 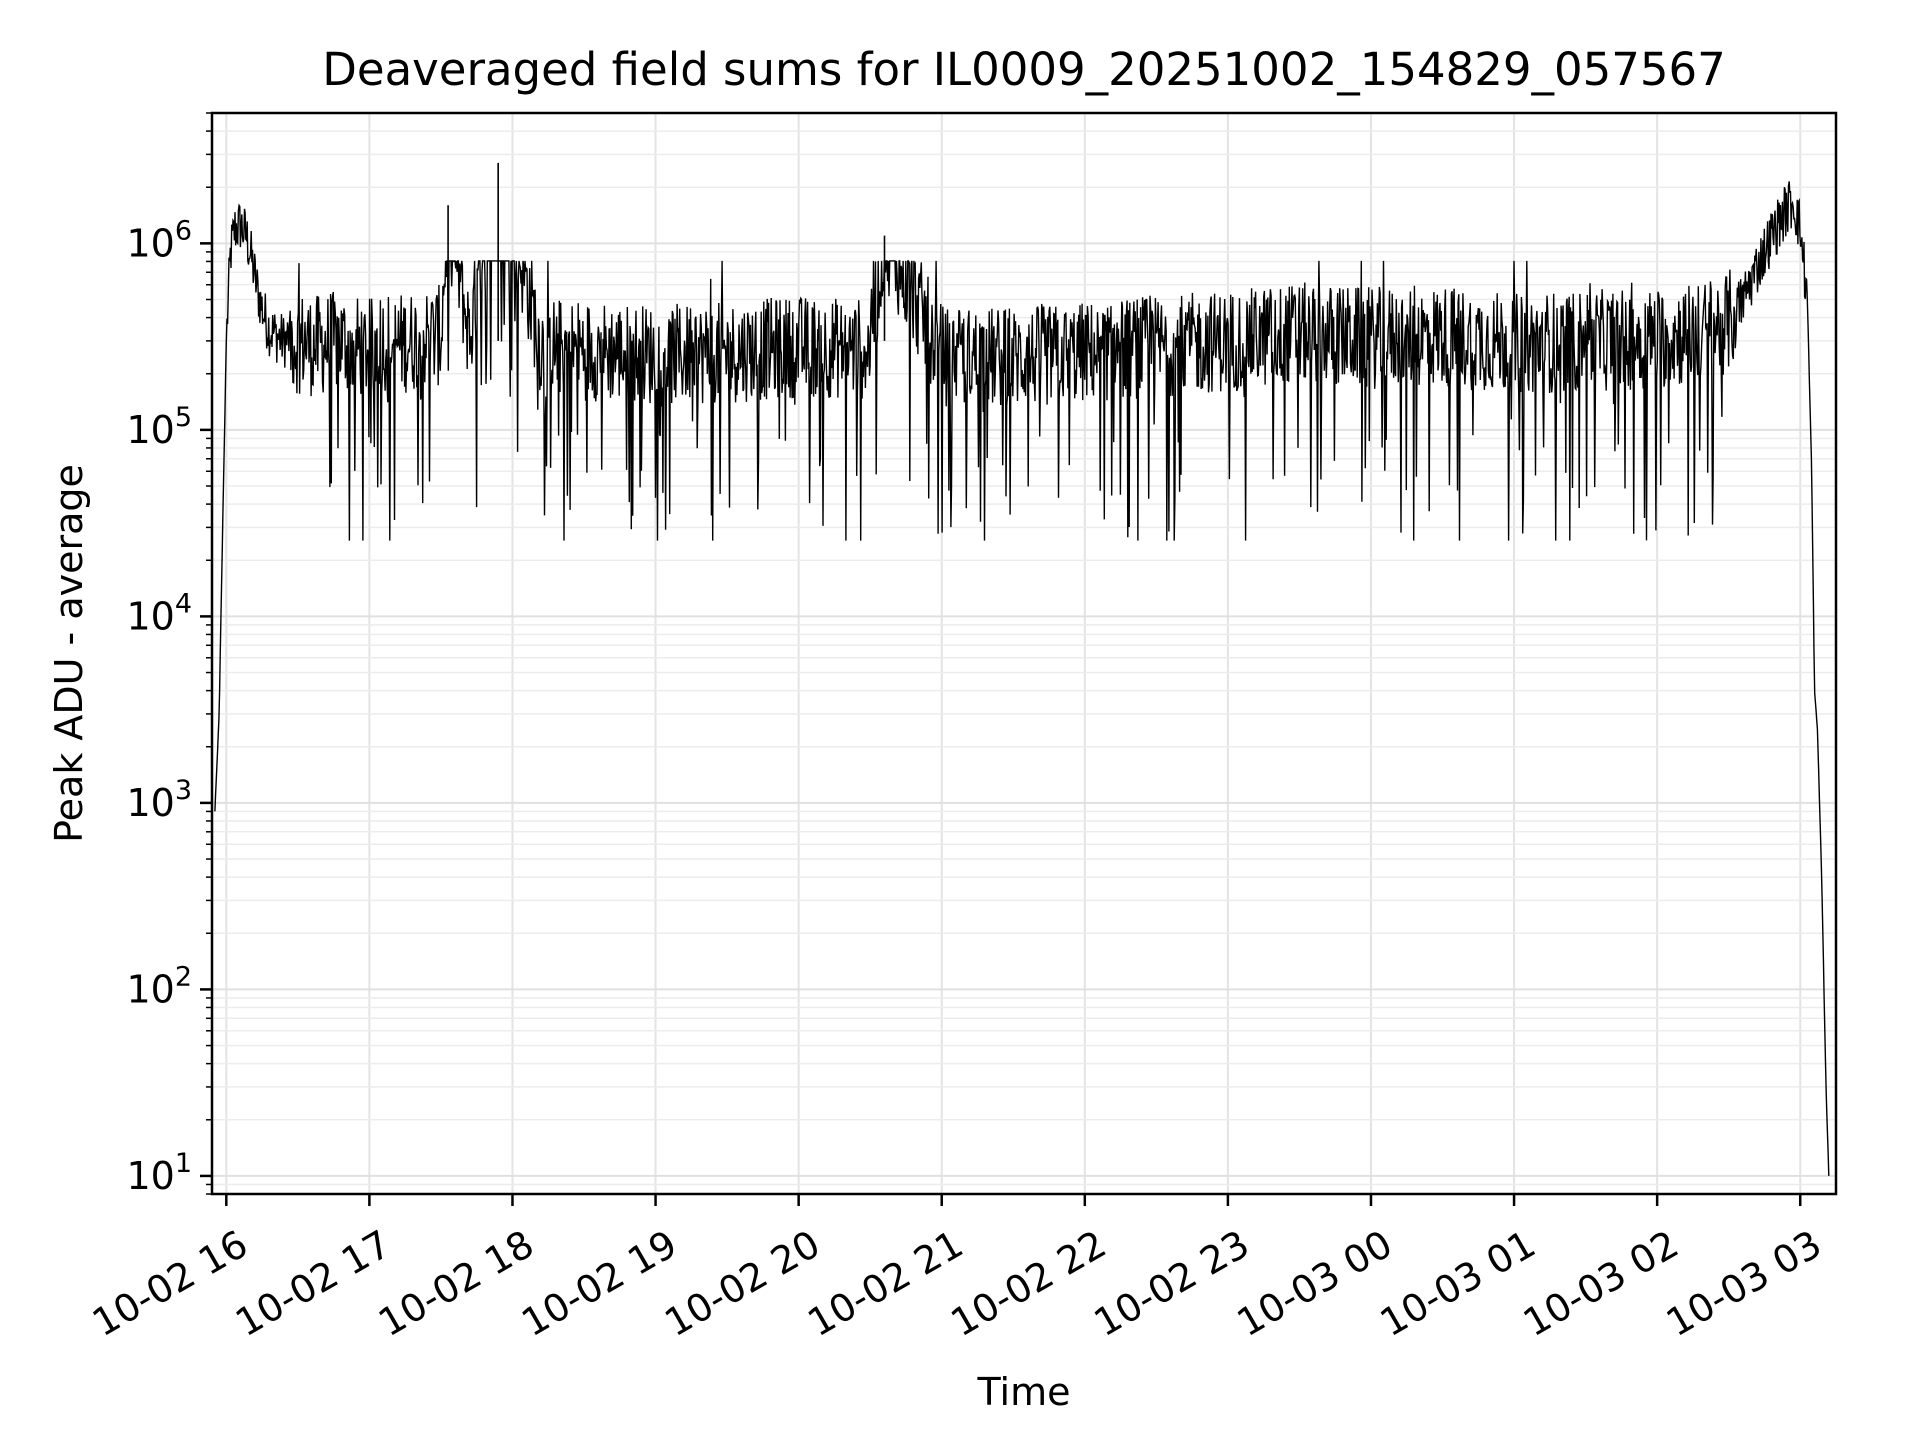 What do you see at coordinates (159, 800) in the screenshot?
I see `y-tick-label: 103` at bounding box center [159, 800].